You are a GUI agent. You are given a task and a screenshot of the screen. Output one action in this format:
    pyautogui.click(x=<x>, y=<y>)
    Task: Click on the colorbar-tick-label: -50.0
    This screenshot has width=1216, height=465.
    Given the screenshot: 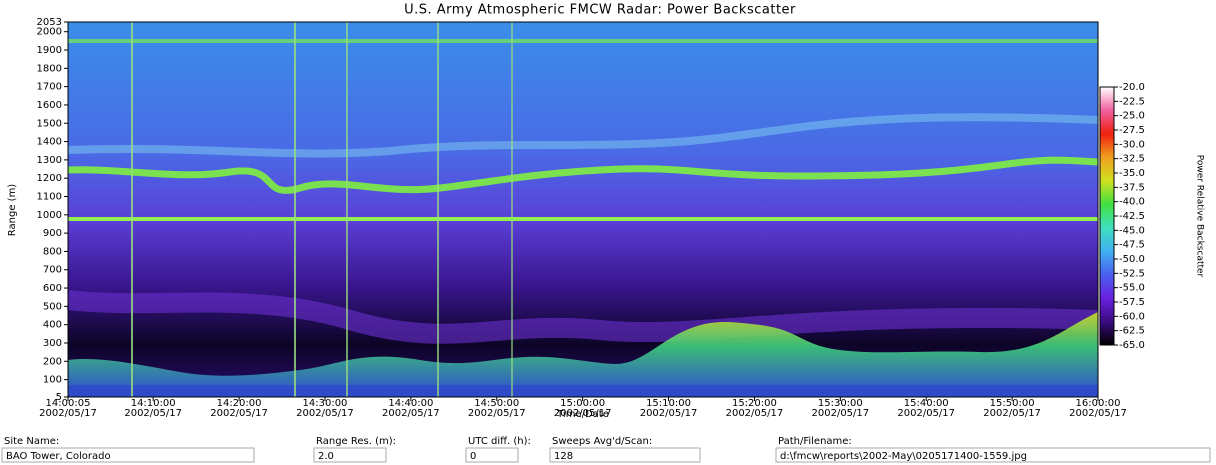 What is the action you would take?
    pyautogui.click(x=1132, y=259)
    